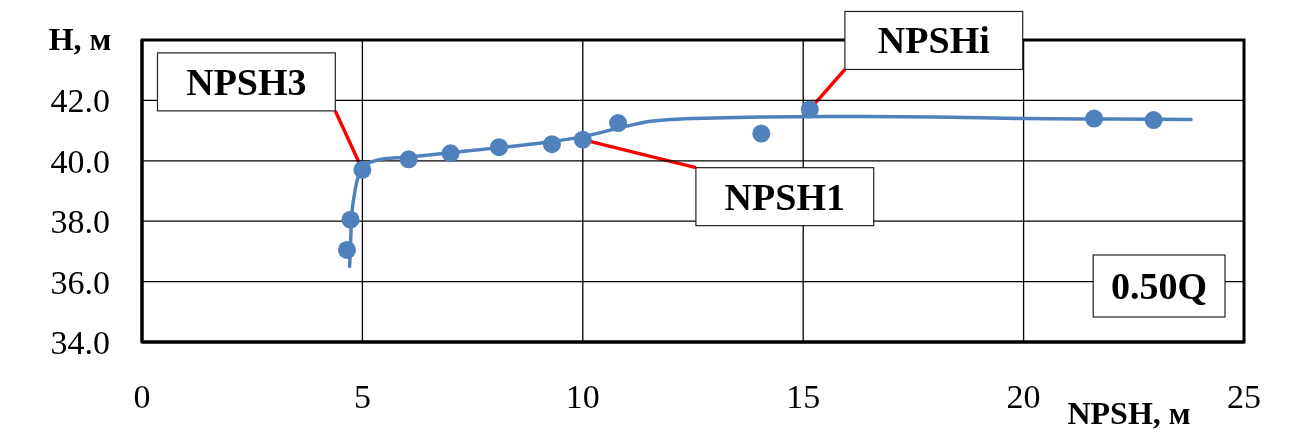 This screenshot has height=446, width=1300. What do you see at coordinates (246, 81) in the screenshot?
I see `annotation: NPSH3` at bounding box center [246, 81].